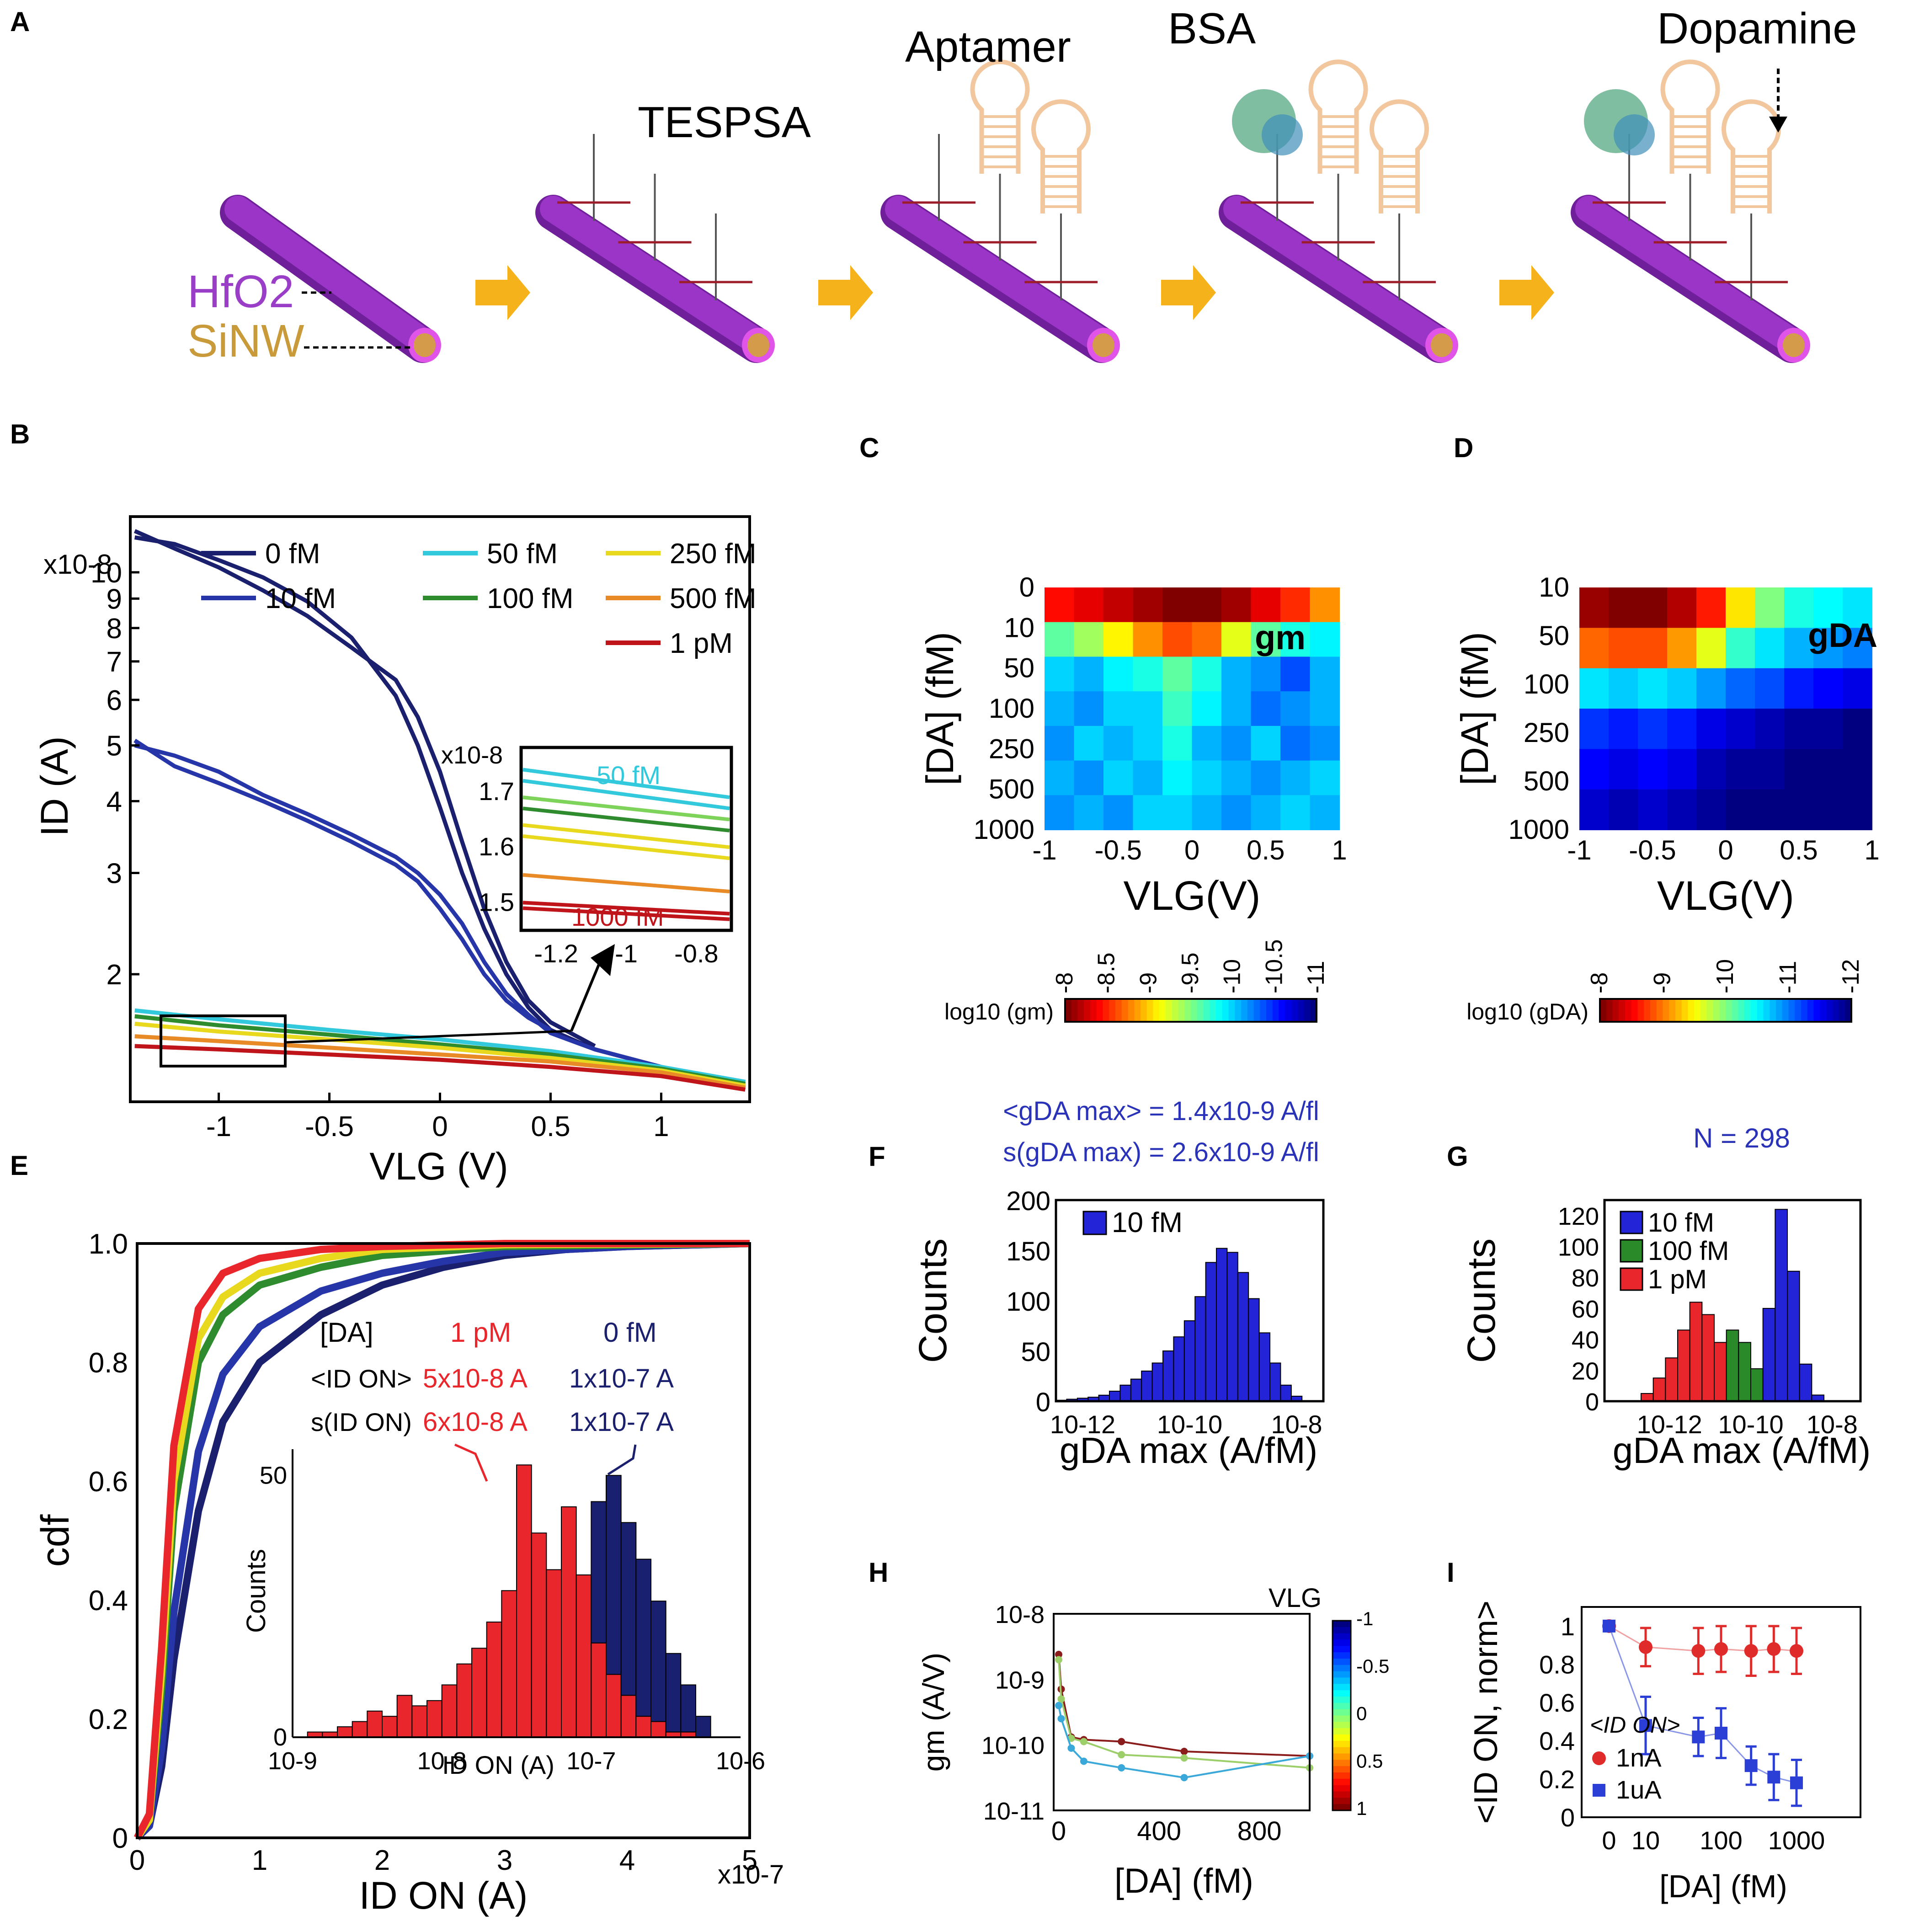 The image size is (1919, 1932). Describe the element at coordinates (1028, 1201) in the screenshot. I see `y-tick-label: 200` at that location.